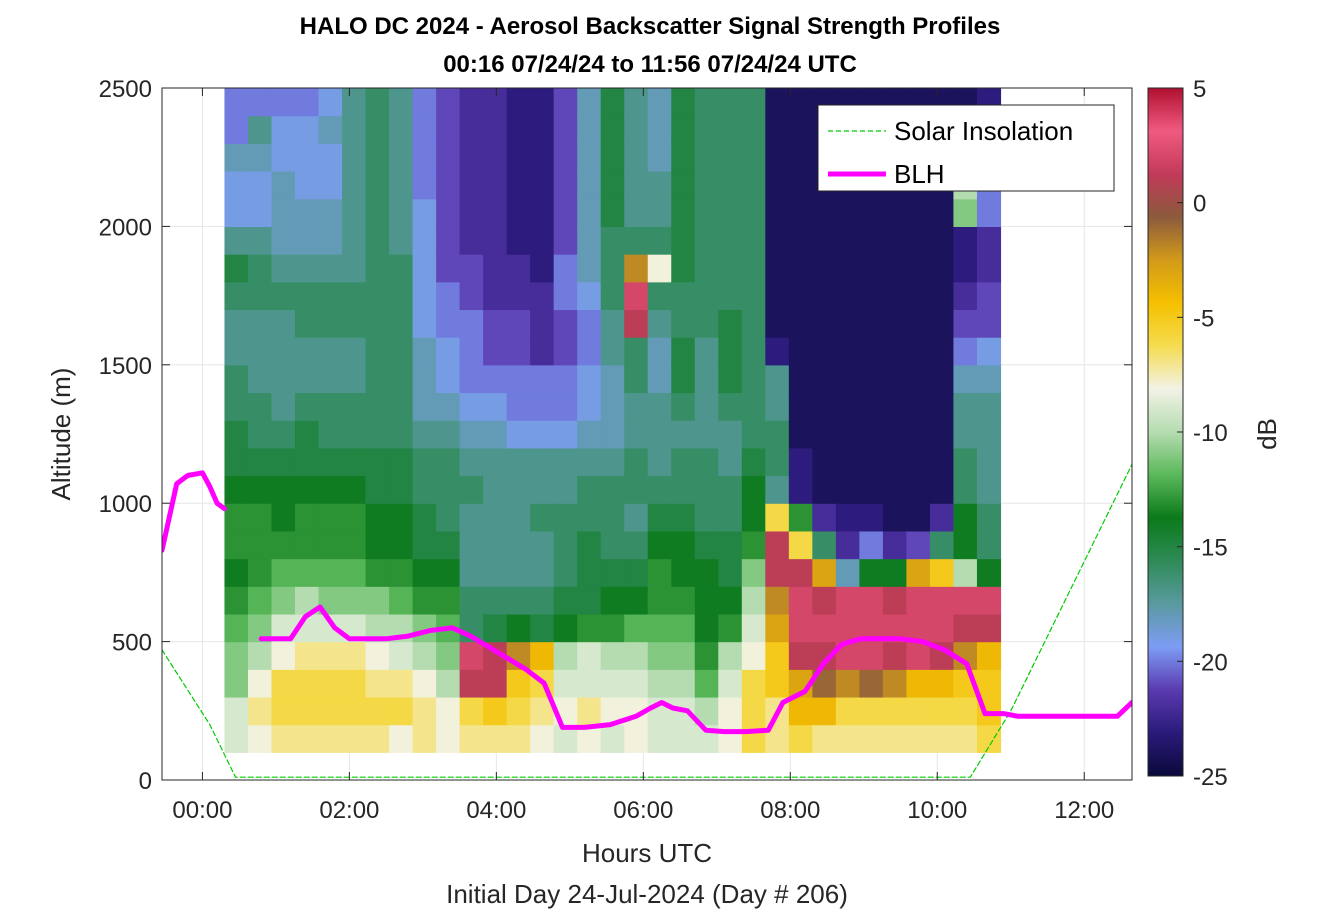 This screenshot has width=1343, height=911. Describe the element at coordinates (125, 366) in the screenshot. I see `y-tick-label: 1500` at that location.